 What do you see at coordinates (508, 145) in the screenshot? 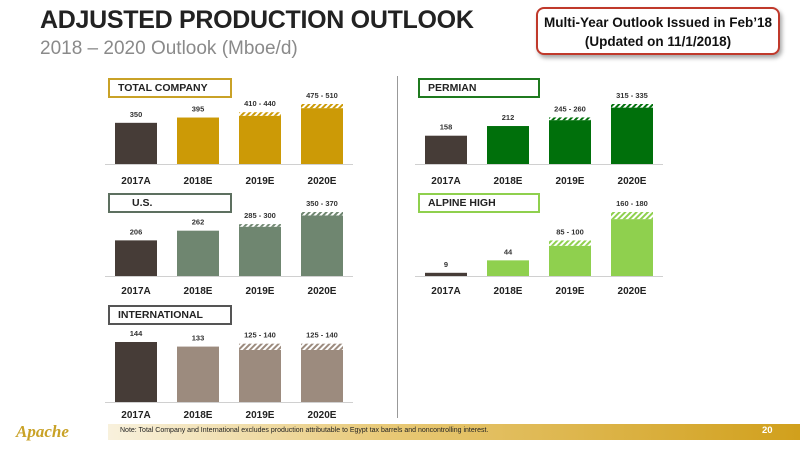
I see `bar-permian-2018E` at bounding box center [508, 145].